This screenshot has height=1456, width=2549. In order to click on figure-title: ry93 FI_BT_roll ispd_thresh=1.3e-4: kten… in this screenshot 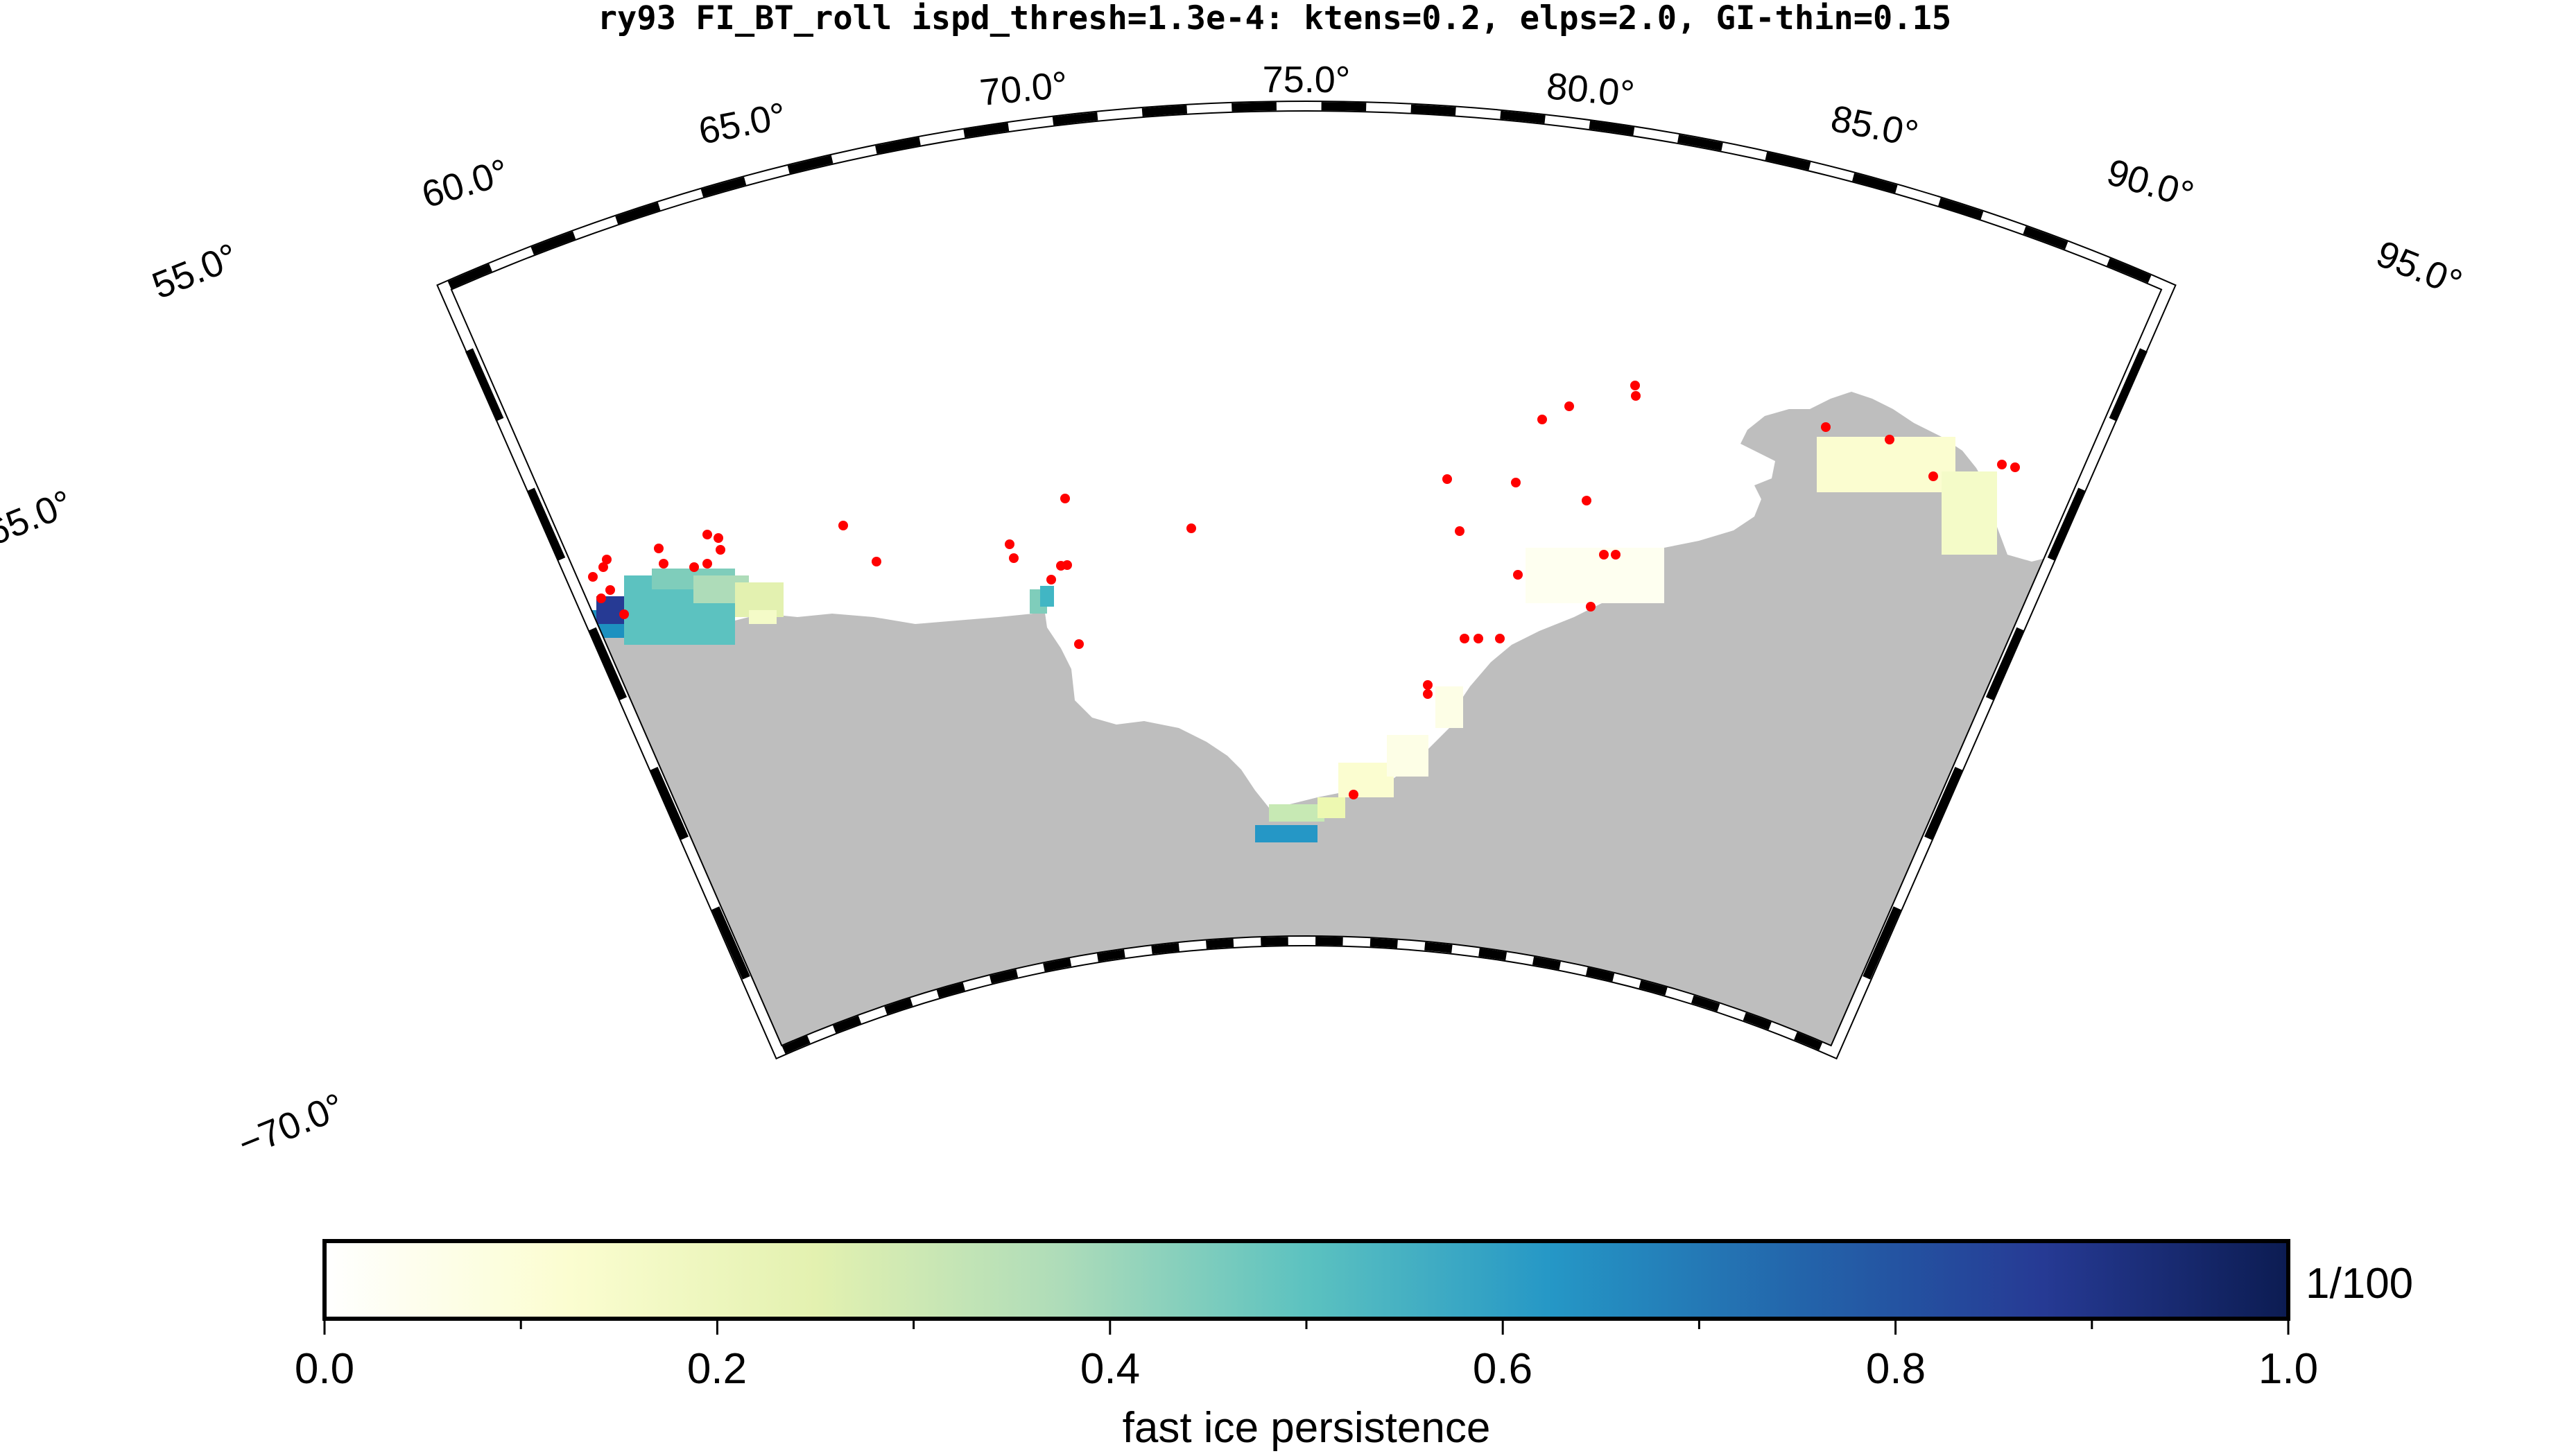, I will do `click(1274, 18)`.